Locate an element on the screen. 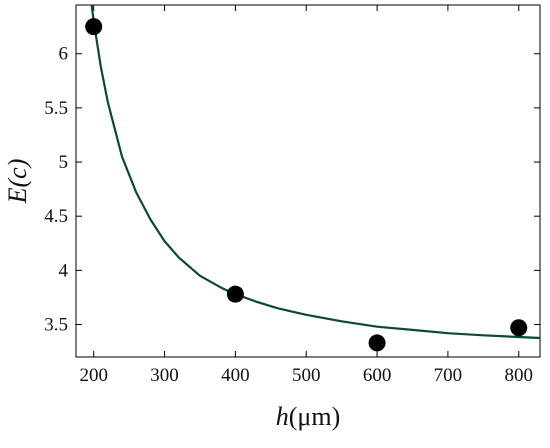 The width and height of the screenshot is (550, 448). y-tick-label: 5 is located at coordinates (64, 162).